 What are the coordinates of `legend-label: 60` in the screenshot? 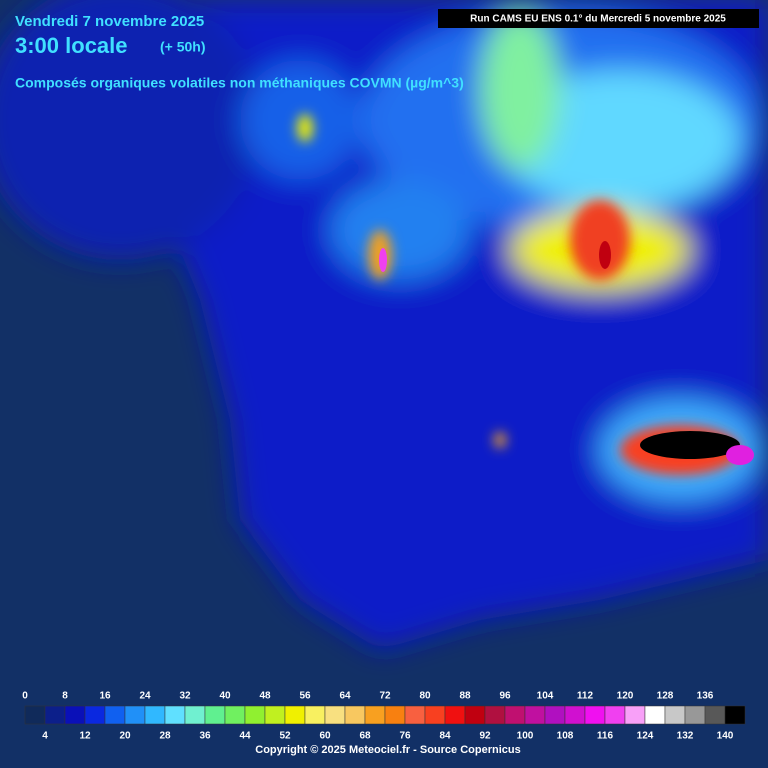 It's located at (325, 736).